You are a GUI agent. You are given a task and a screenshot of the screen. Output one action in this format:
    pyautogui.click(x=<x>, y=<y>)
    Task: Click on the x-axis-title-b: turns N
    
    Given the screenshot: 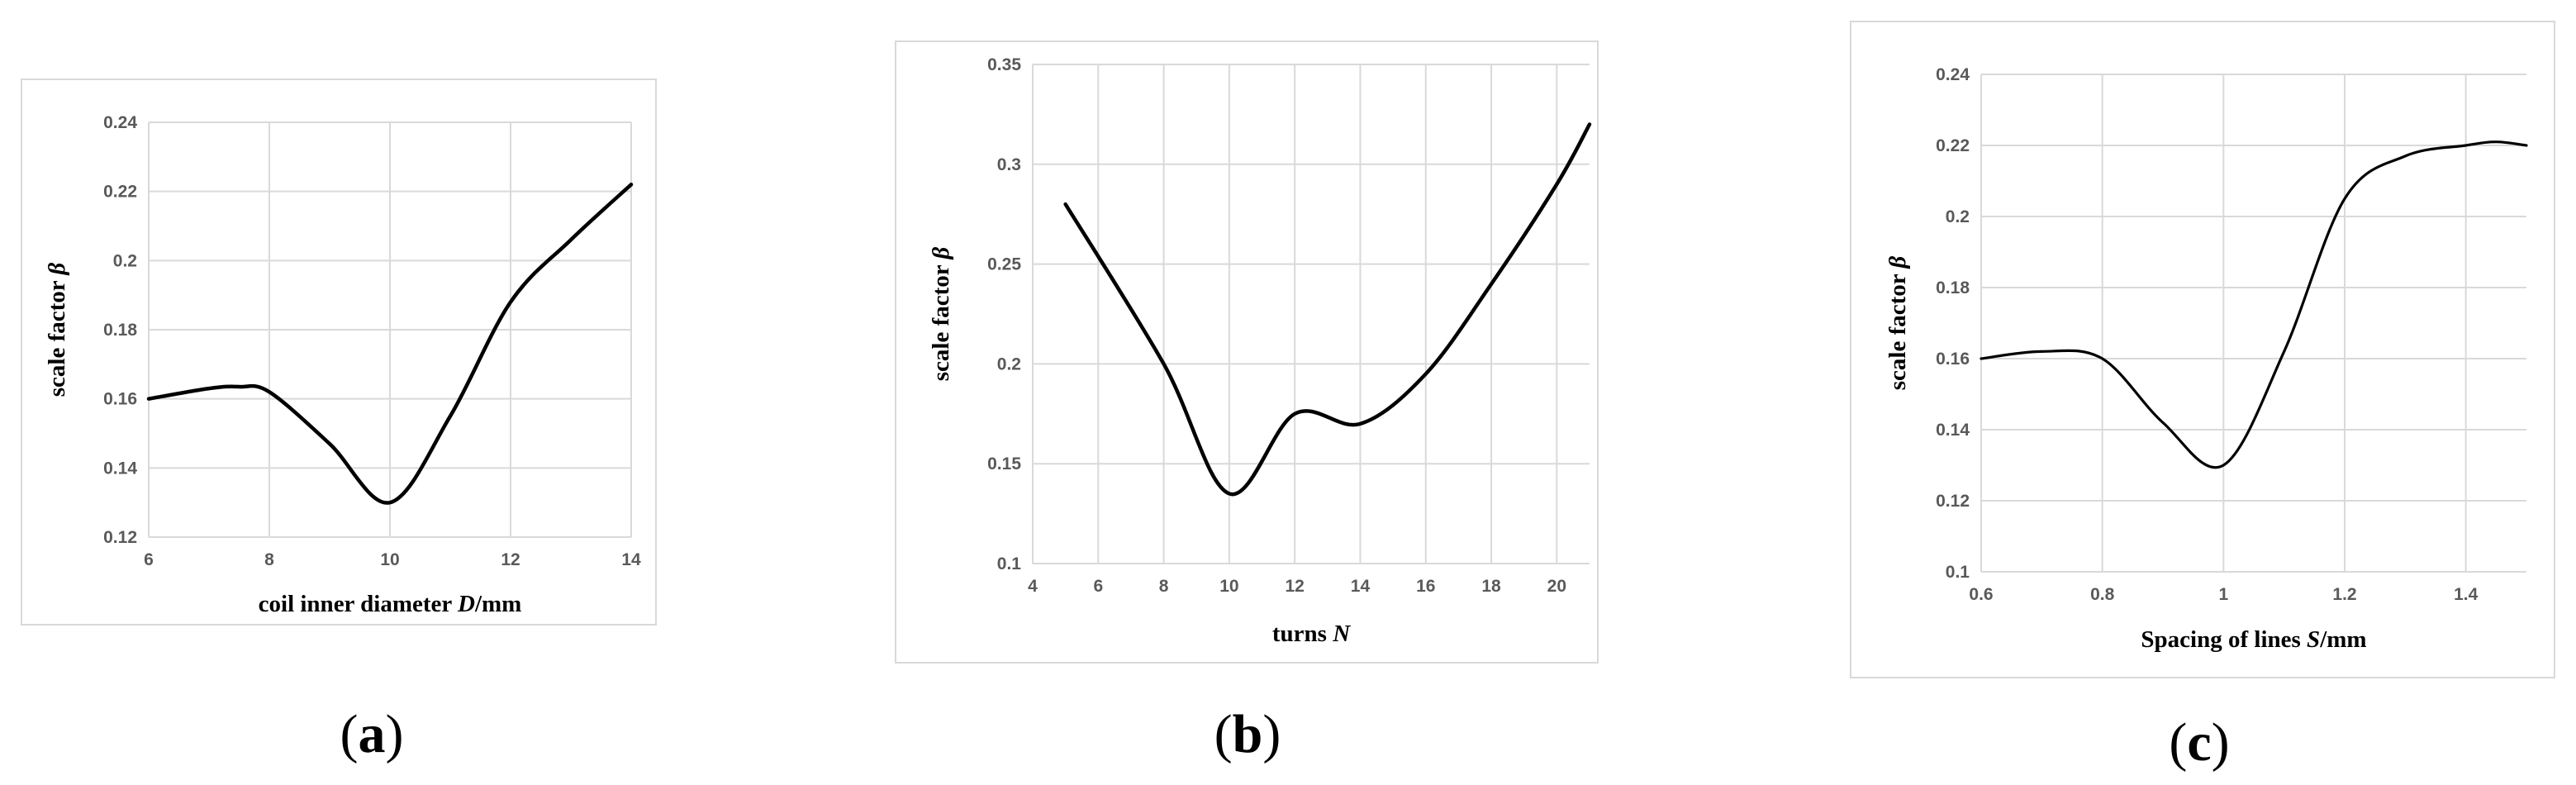 What is the action you would take?
    pyautogui.click(x=1311, y=634)
    